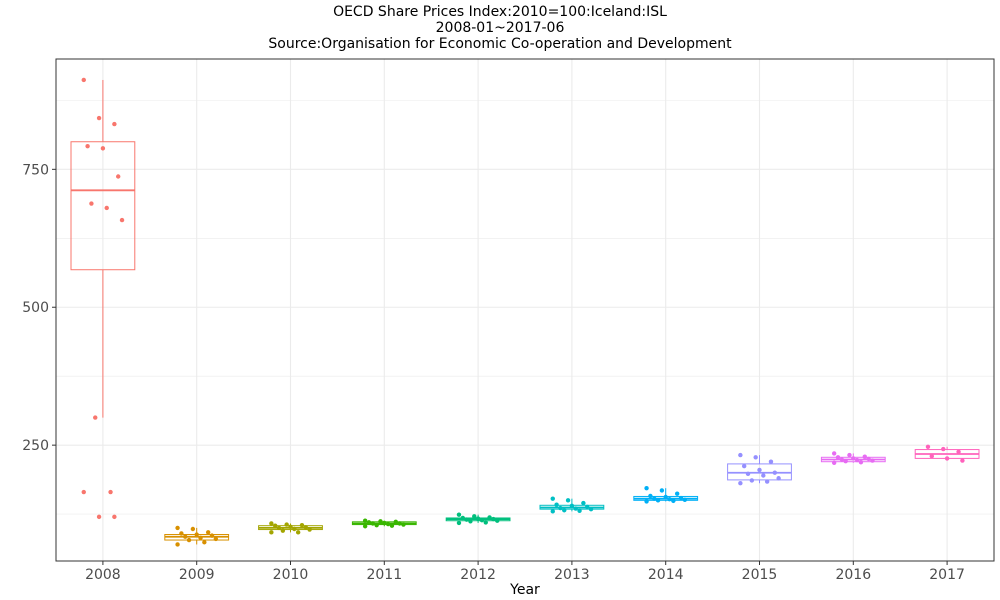 The image size is (1000, 600). Describe the element at coordinates (103, 248) in the screenshot. I see `box-2008` at that location.